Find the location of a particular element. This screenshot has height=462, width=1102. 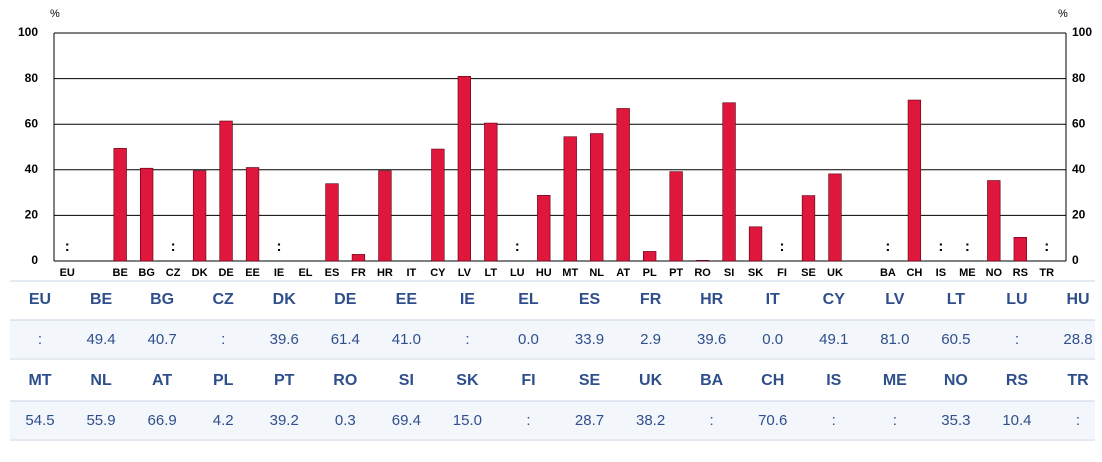

x-tick-label: LT is located at coordinates (491, 273).